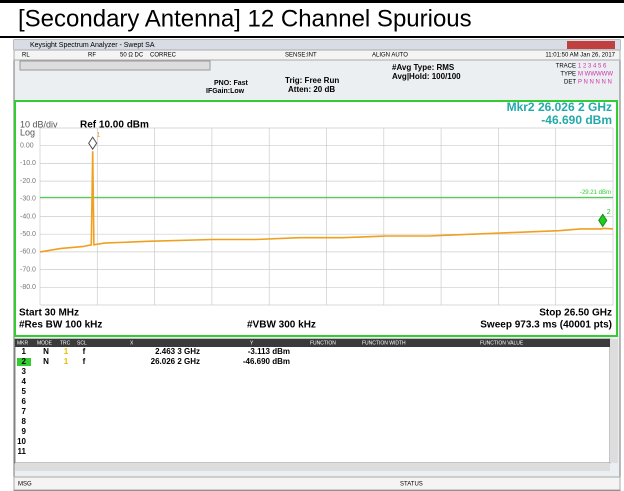  I want to click on trace-info: DET, so click(570, 83).